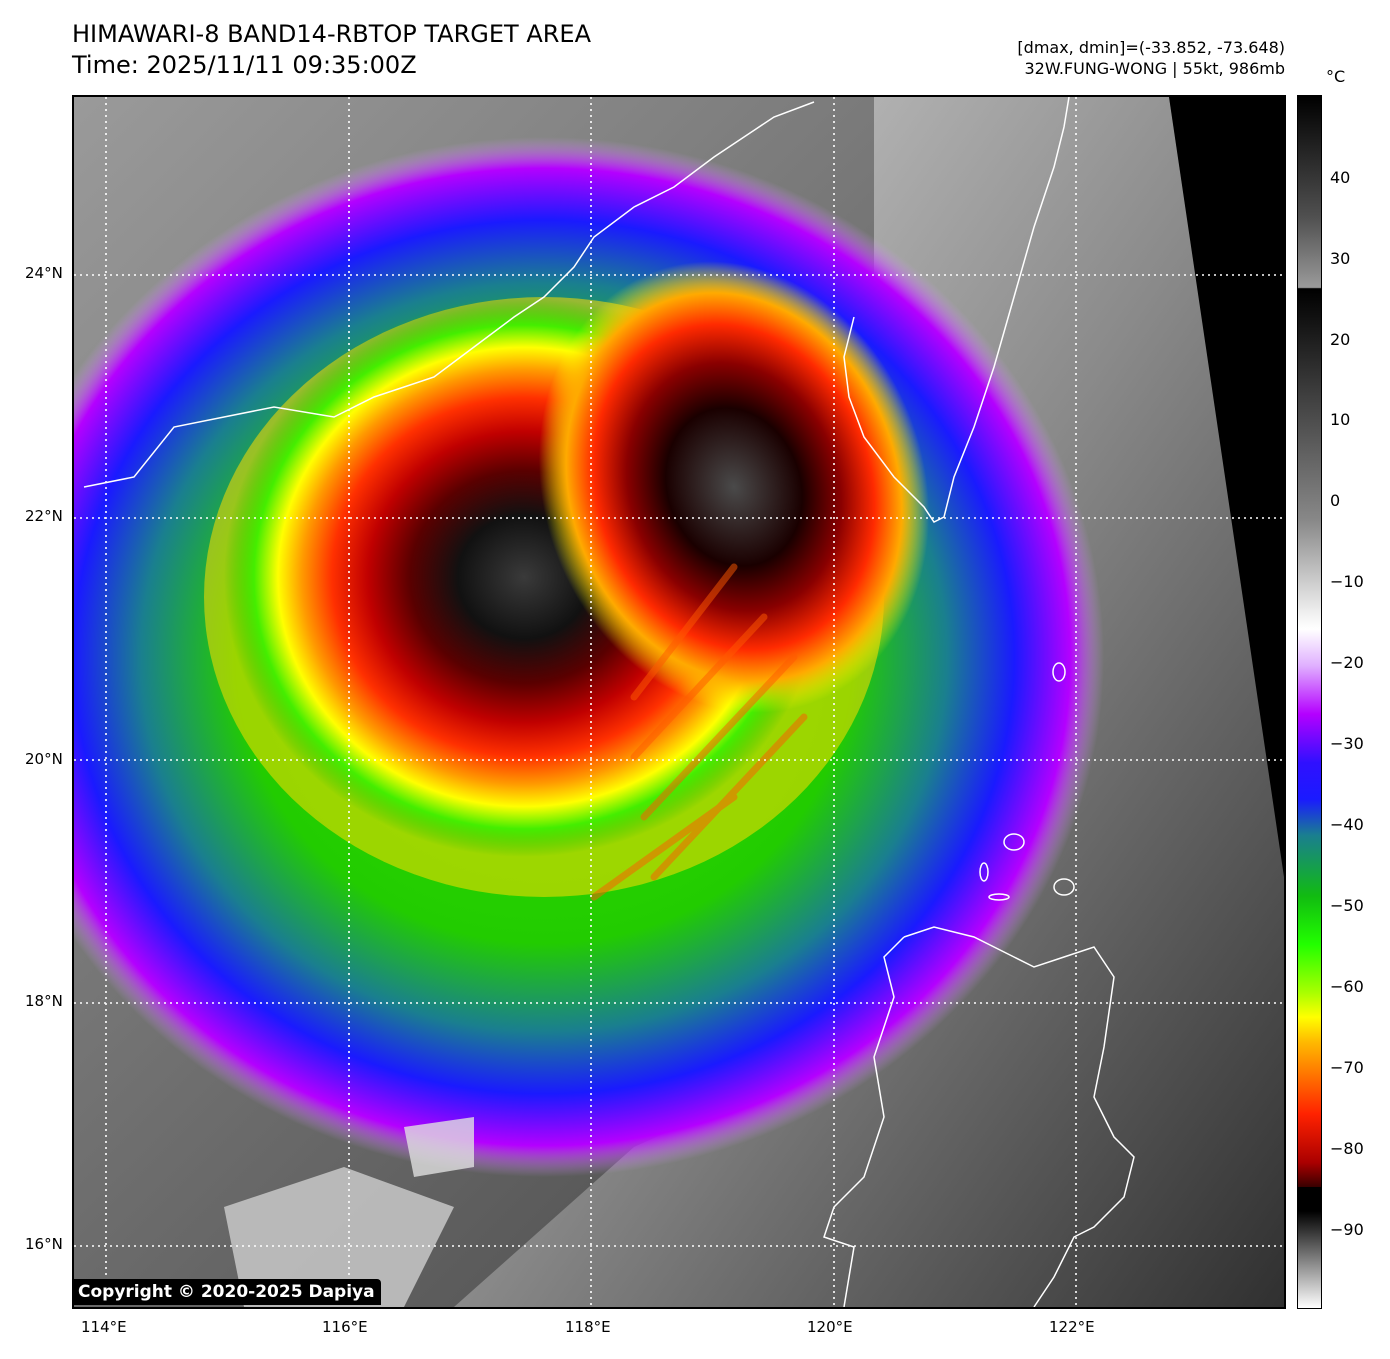 Image resolution: width=1390 pixels, height=1359 pixels. What do you see at coordinates (226, 1292) in the screenshot?
I see `copyright-label: Copyright © 2020-2025 Dapiya` at bounding box center [226, 1292].